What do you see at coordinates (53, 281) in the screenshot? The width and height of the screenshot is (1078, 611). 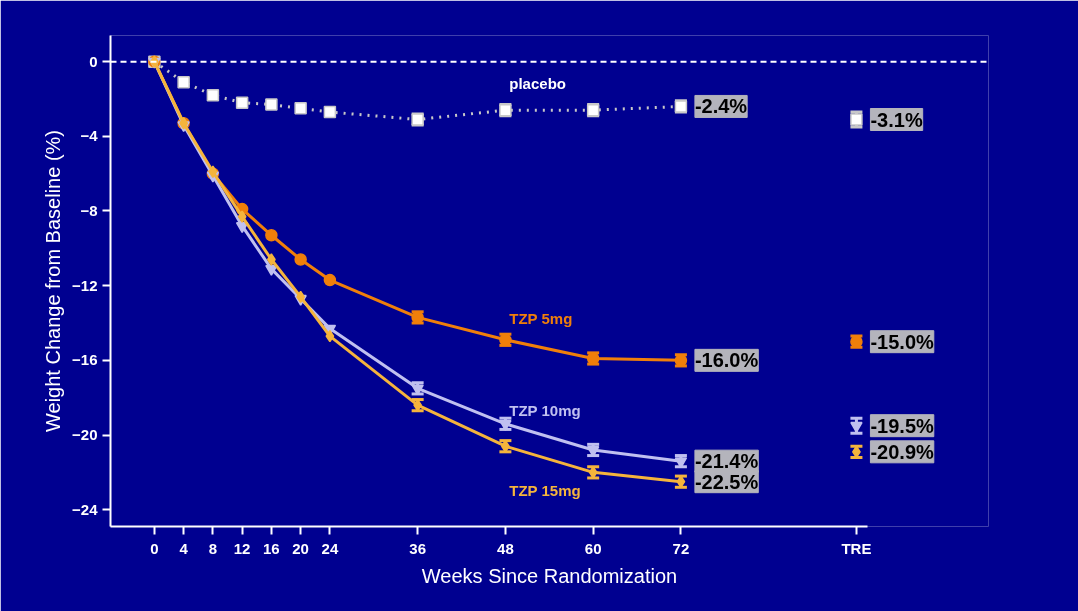 I see `y-axis-title: Weight Change from Baseline (%)` at bounding box center [53, 281].